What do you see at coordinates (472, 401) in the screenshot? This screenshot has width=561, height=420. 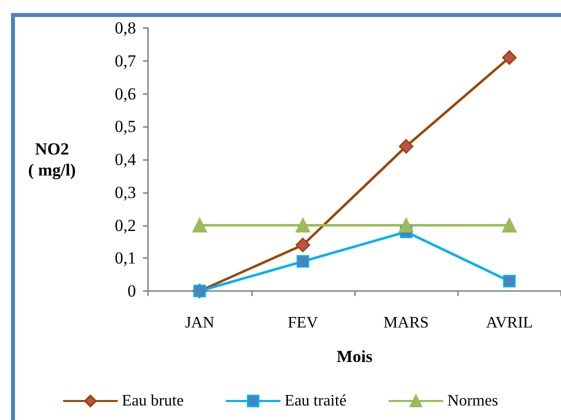 I see `legend-label: Normes` at bounding box center [472, 401].